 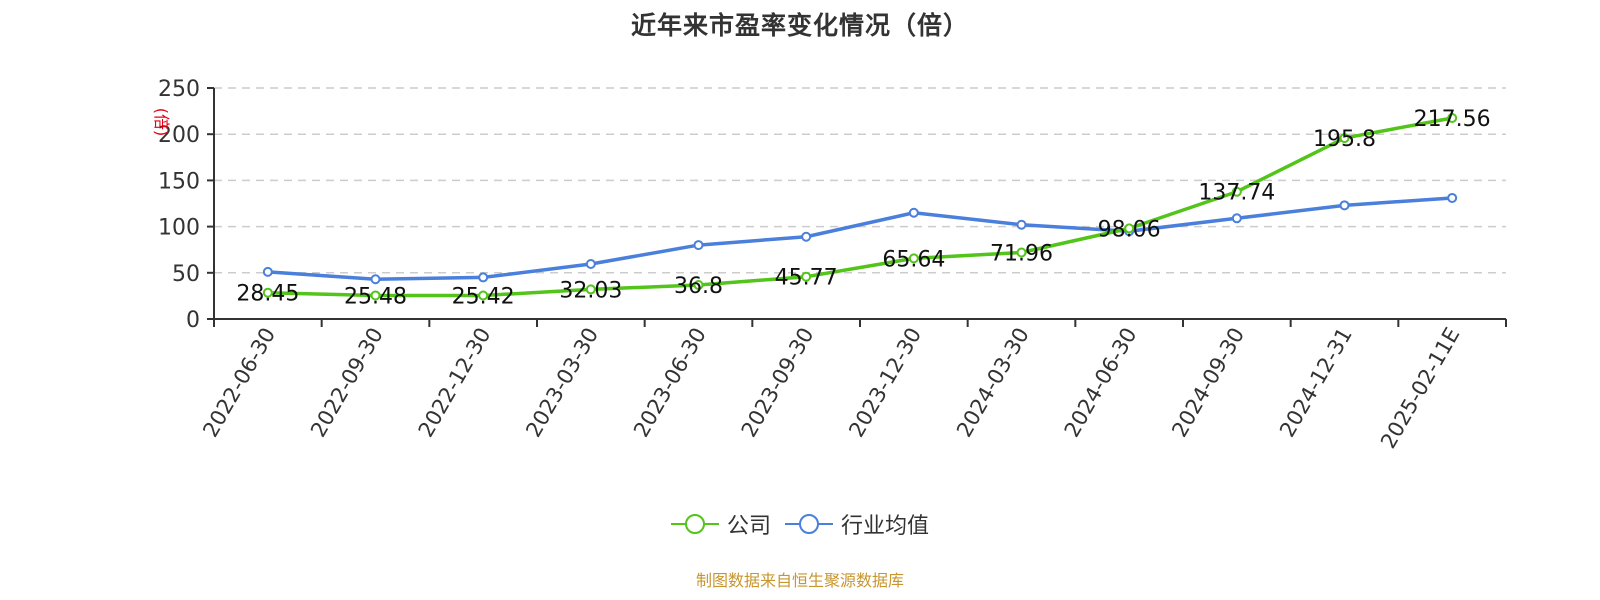 What do you see at coordinates (1208, 383) in the screenshot?
I see `x-tick-label: 2024-09-30` at bounding box center [1208, 383].